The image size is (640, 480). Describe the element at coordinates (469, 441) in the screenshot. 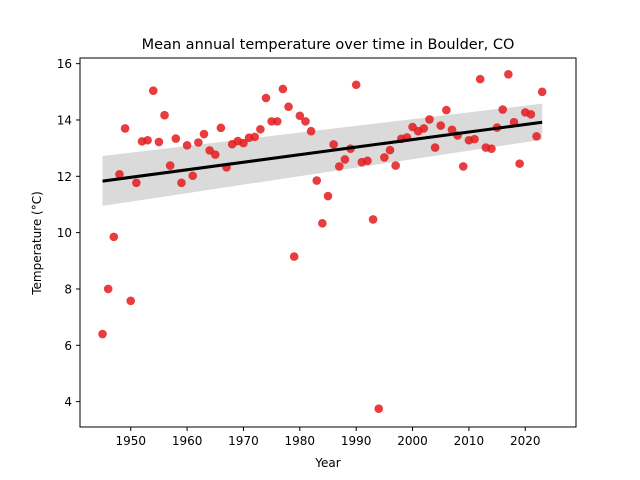

I see `x-tick-label: 2010` at that location.